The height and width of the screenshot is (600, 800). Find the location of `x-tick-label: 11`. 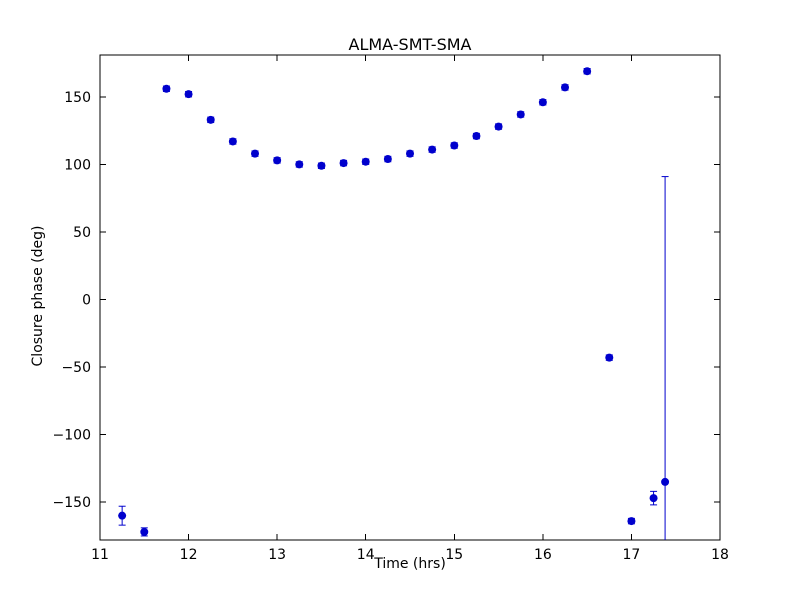

x-tick-label: 11 is located at coordinates (100, 555).